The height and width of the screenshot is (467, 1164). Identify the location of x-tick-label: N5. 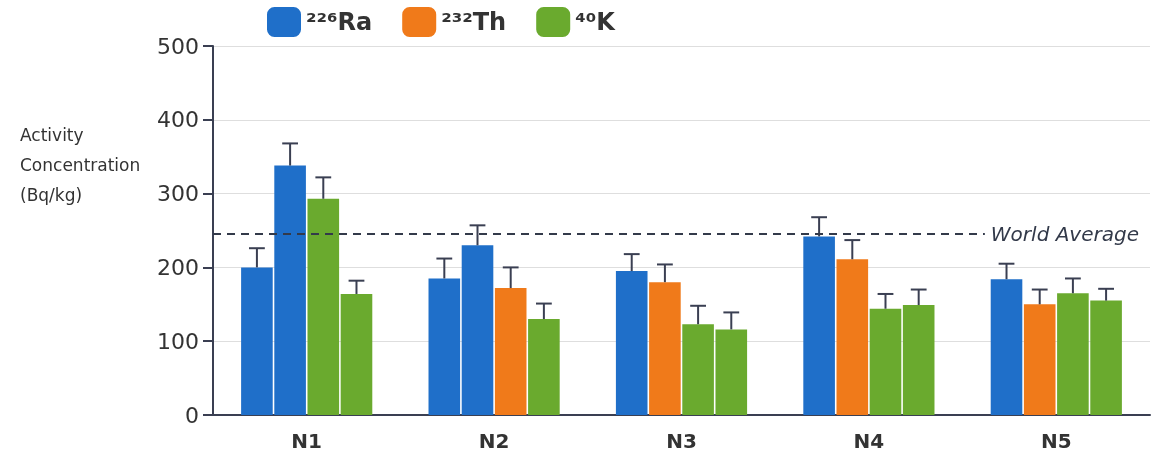
(1056, 441).